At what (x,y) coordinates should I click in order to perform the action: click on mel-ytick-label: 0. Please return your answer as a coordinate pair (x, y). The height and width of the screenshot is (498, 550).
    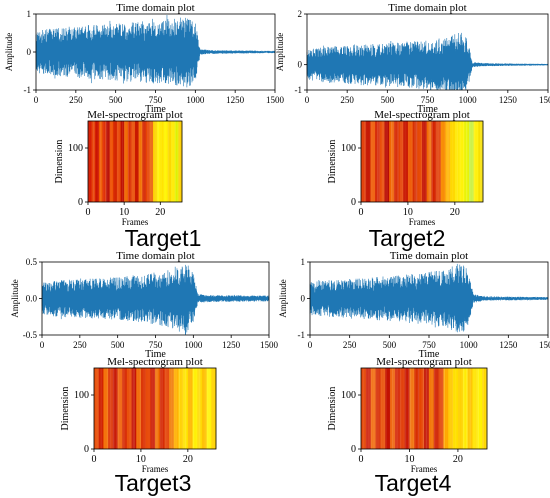
    Looking at the image, I should click on (86, 449).